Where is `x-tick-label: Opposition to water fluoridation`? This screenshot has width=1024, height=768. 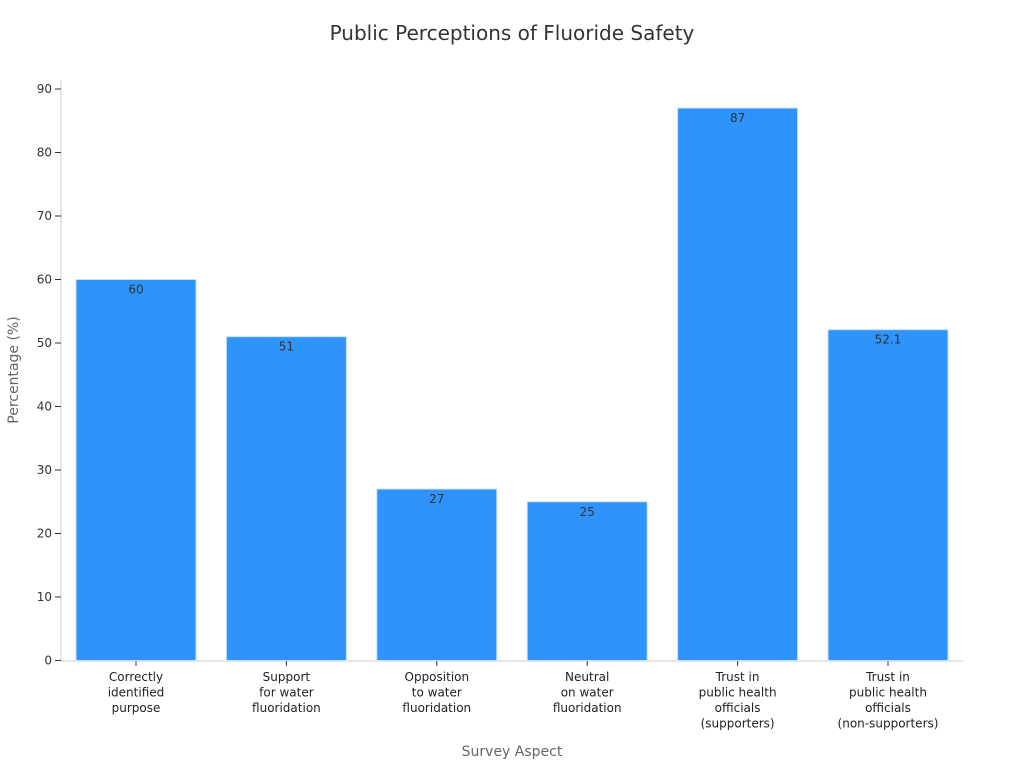 x-tick-label: Opposition to water fluoridation is located at coordinates (436, 692).